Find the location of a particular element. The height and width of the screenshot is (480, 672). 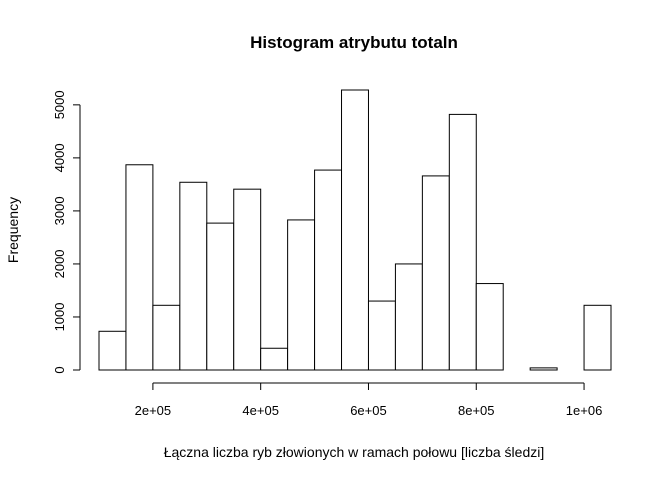

chart-title: Histogram atrybutu totaln is located at coordinates (354, 42).